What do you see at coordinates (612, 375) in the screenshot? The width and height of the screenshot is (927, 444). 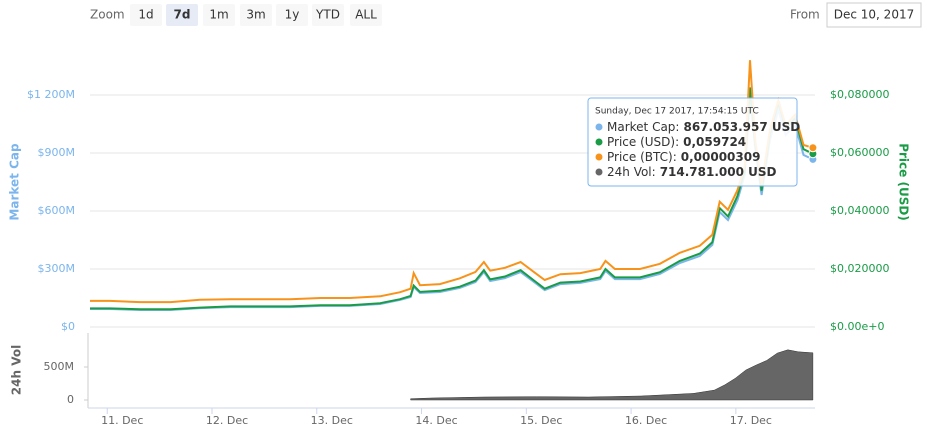 I see `volume-area` at bounding box center [612, 375].